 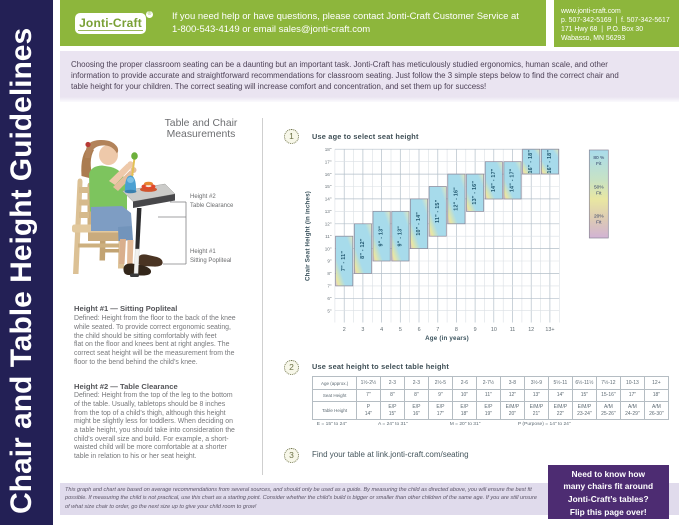 What do you see at coordinates (328, 199) in the screenshot?
I see `svg-text: 14"` at bounding box center [328, 199].